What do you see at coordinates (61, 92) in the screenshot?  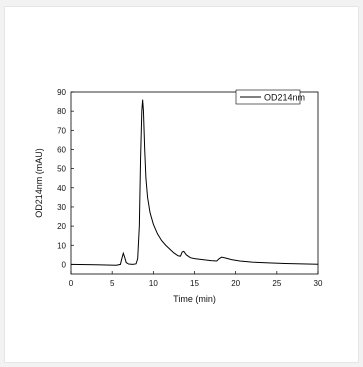 I see `y-tick-label: 90` at bounding box center [61, 92].